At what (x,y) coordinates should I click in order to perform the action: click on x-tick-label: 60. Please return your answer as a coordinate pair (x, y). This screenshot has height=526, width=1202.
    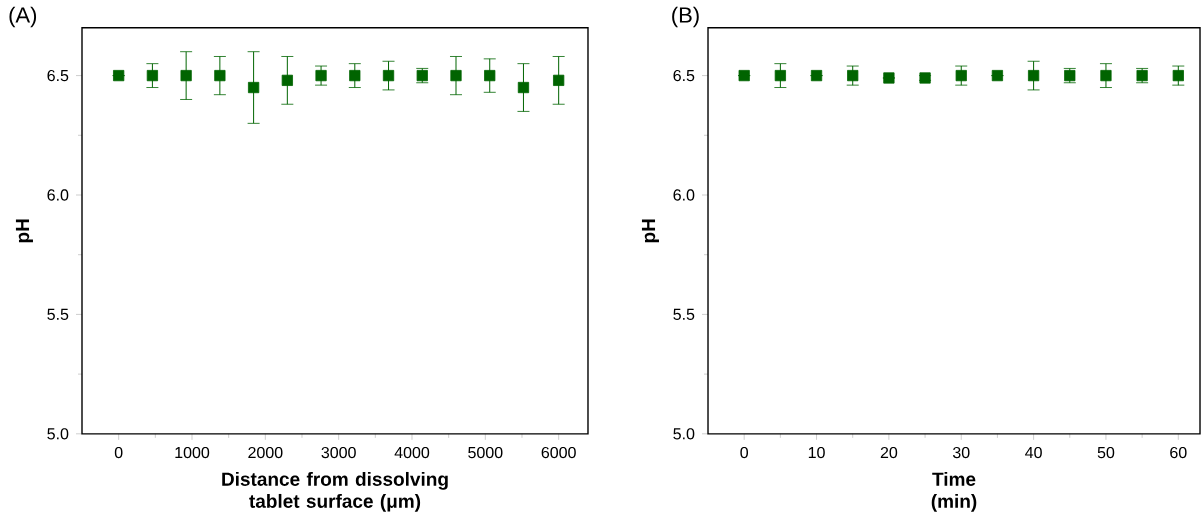
    Looking at the image, I should click on (1178, 452).